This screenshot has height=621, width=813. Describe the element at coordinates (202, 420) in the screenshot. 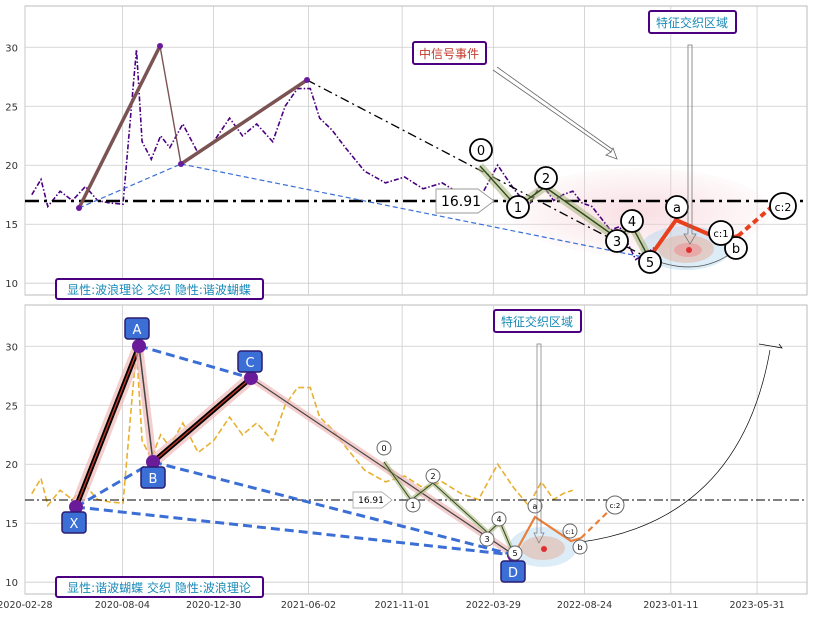

I see `bottom-leg-bc-inner` at that location.